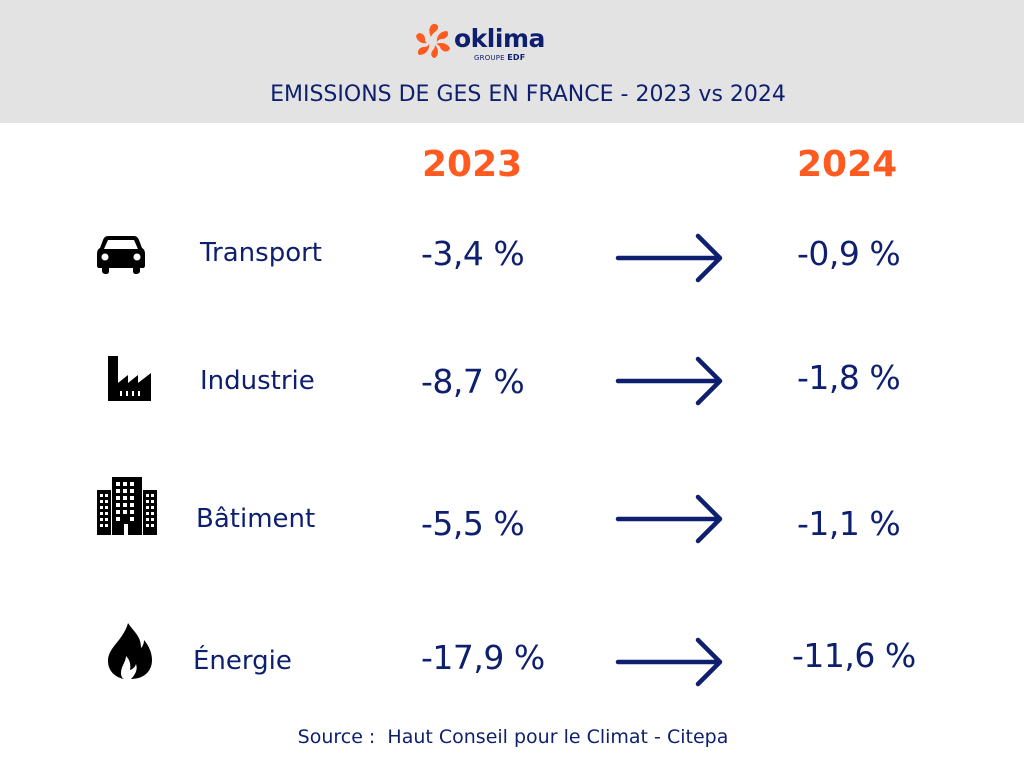  I want to click on flame-icon, so click(130, 651).